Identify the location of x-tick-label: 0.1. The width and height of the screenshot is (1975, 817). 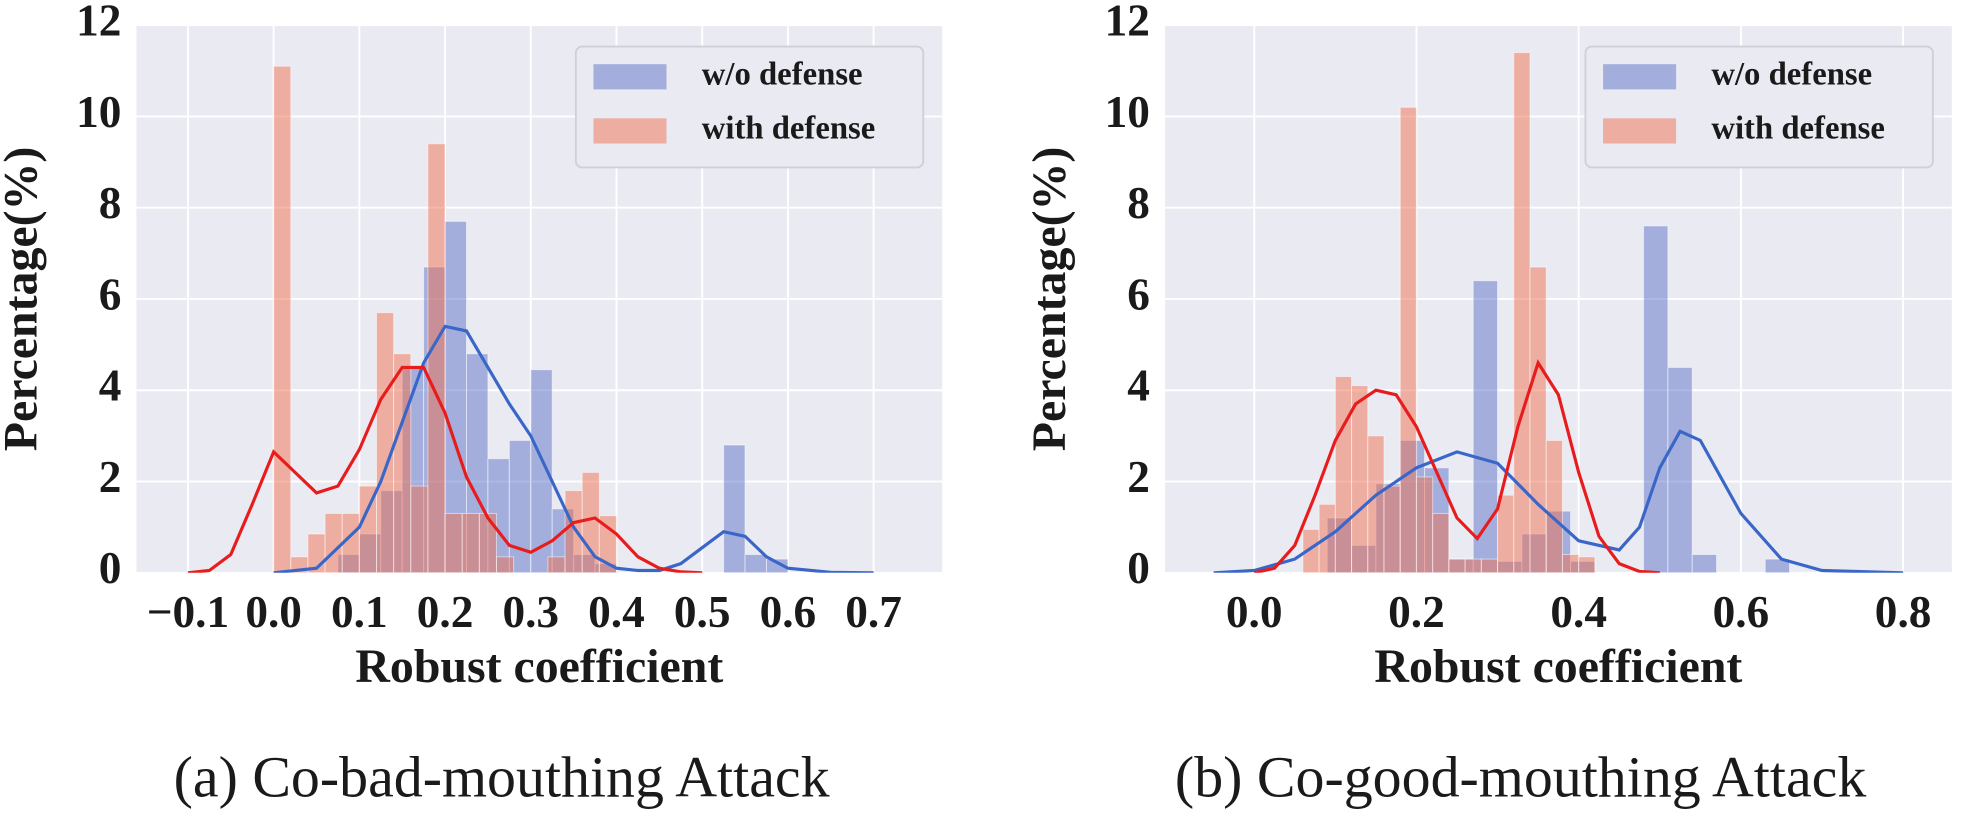
(359, 612).